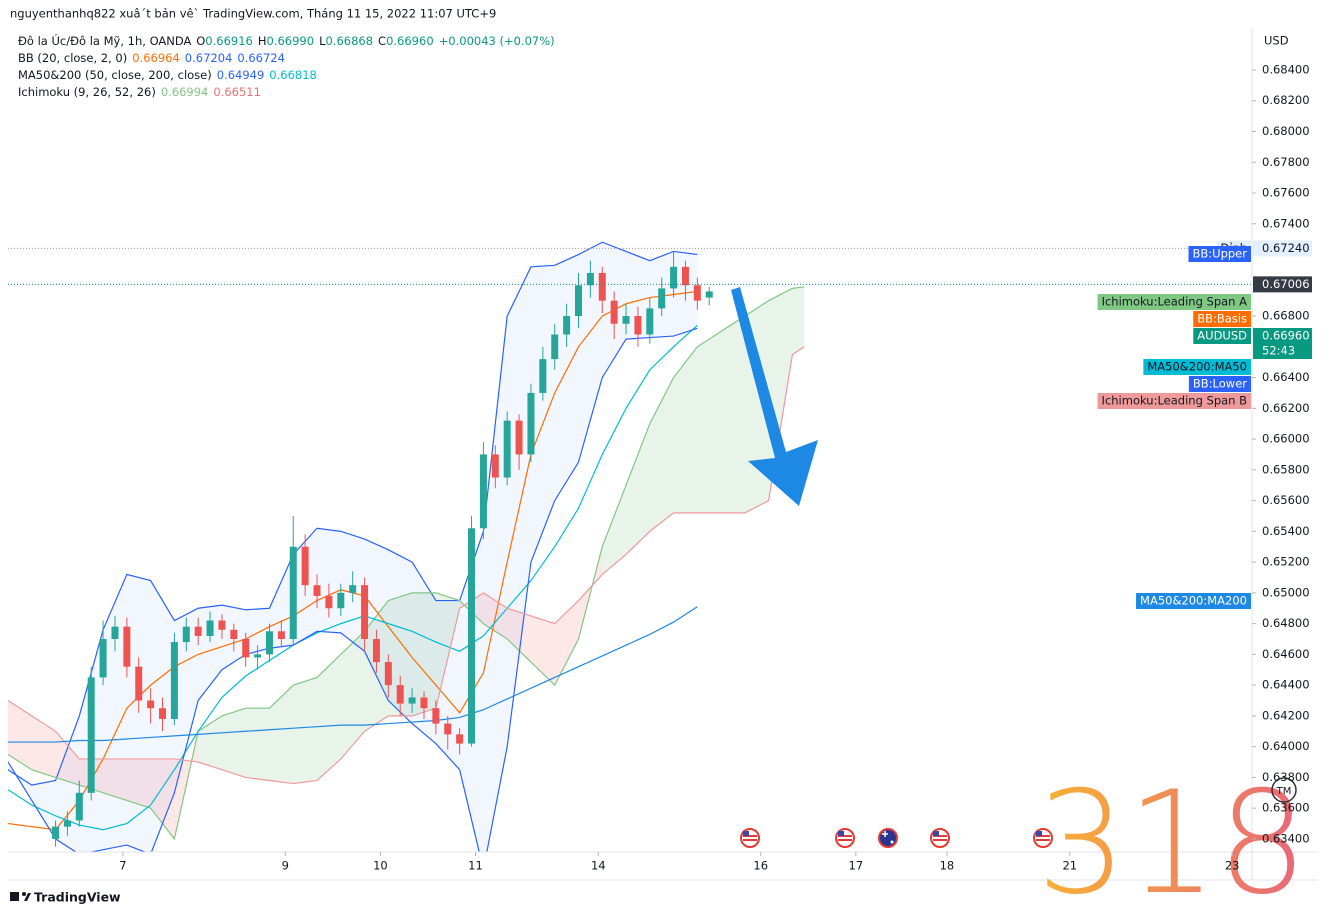 The width and height of the screenshot is (1327, 915). Describe the element at coordinates (1286, 500) in the screenshot. I see `y-tick-label: 0.65600` at that location.